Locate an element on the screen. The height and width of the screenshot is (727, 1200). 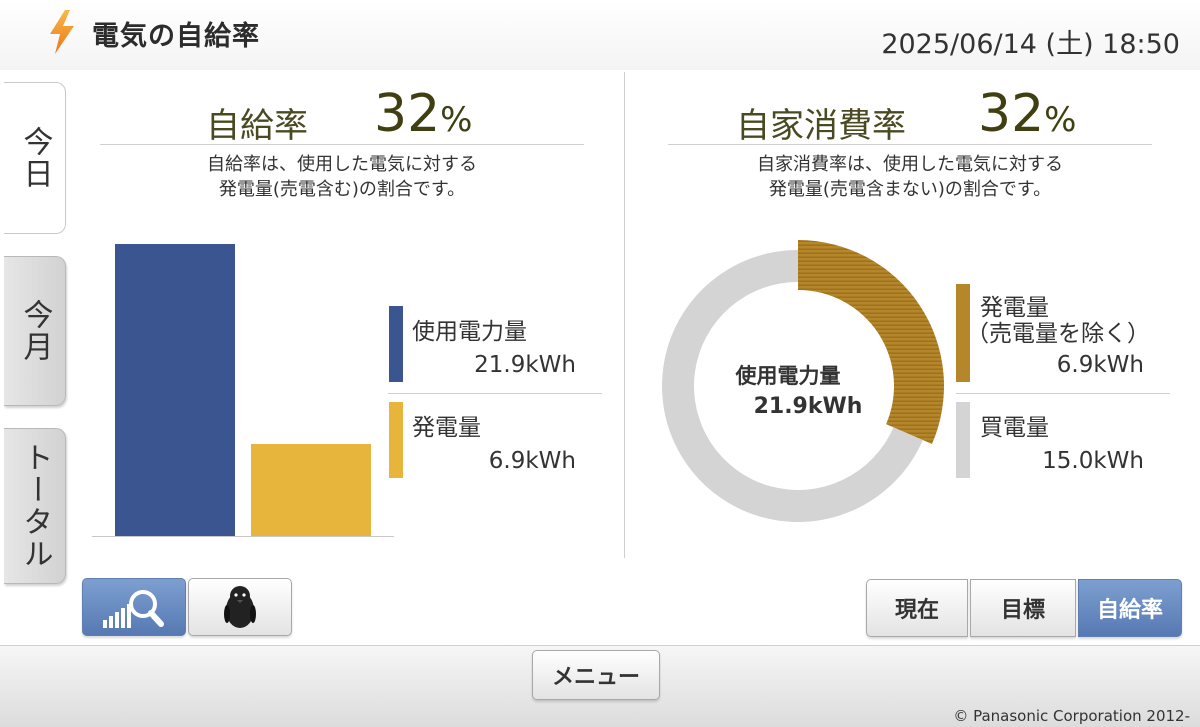
tab-today: 今日 is located at coordinates (35, 158).